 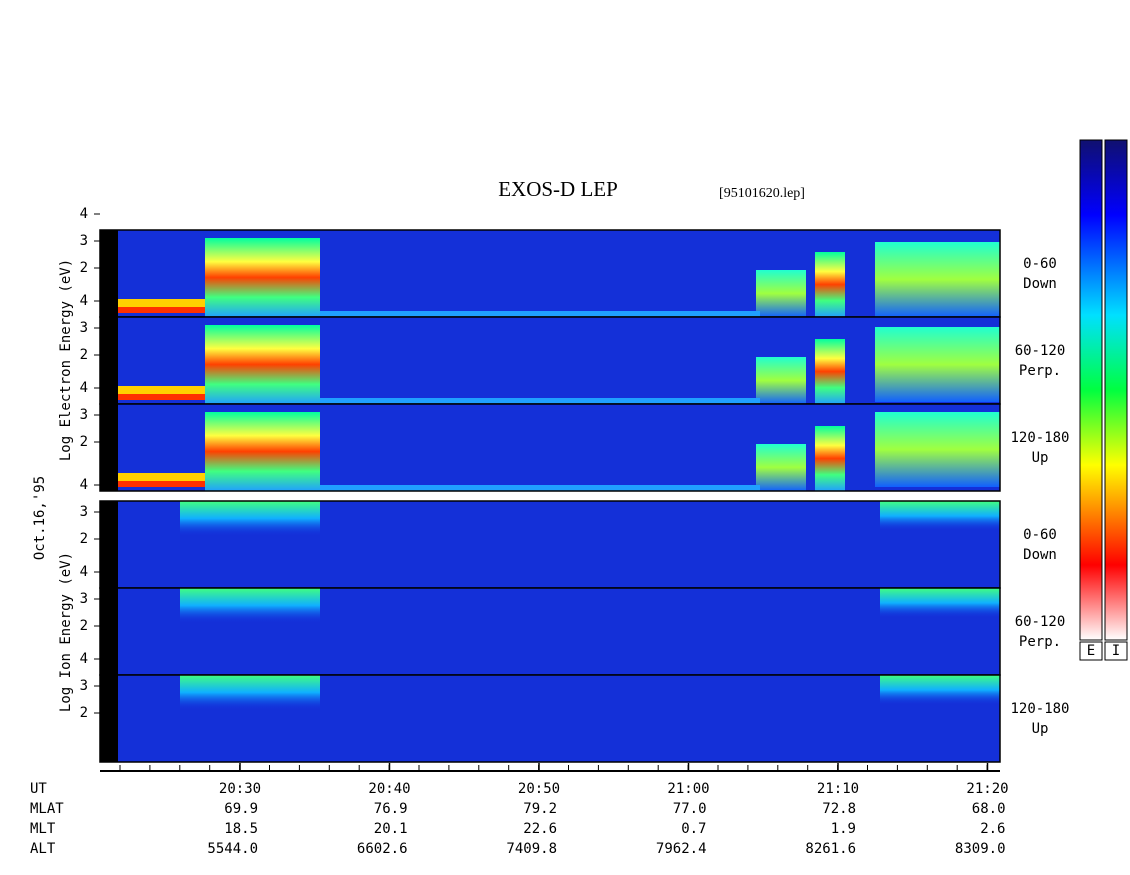 What do you see at coordinates (539, 789) in the screenshot?
I see `row-value: 20:50` at bounding box center [539, 789].